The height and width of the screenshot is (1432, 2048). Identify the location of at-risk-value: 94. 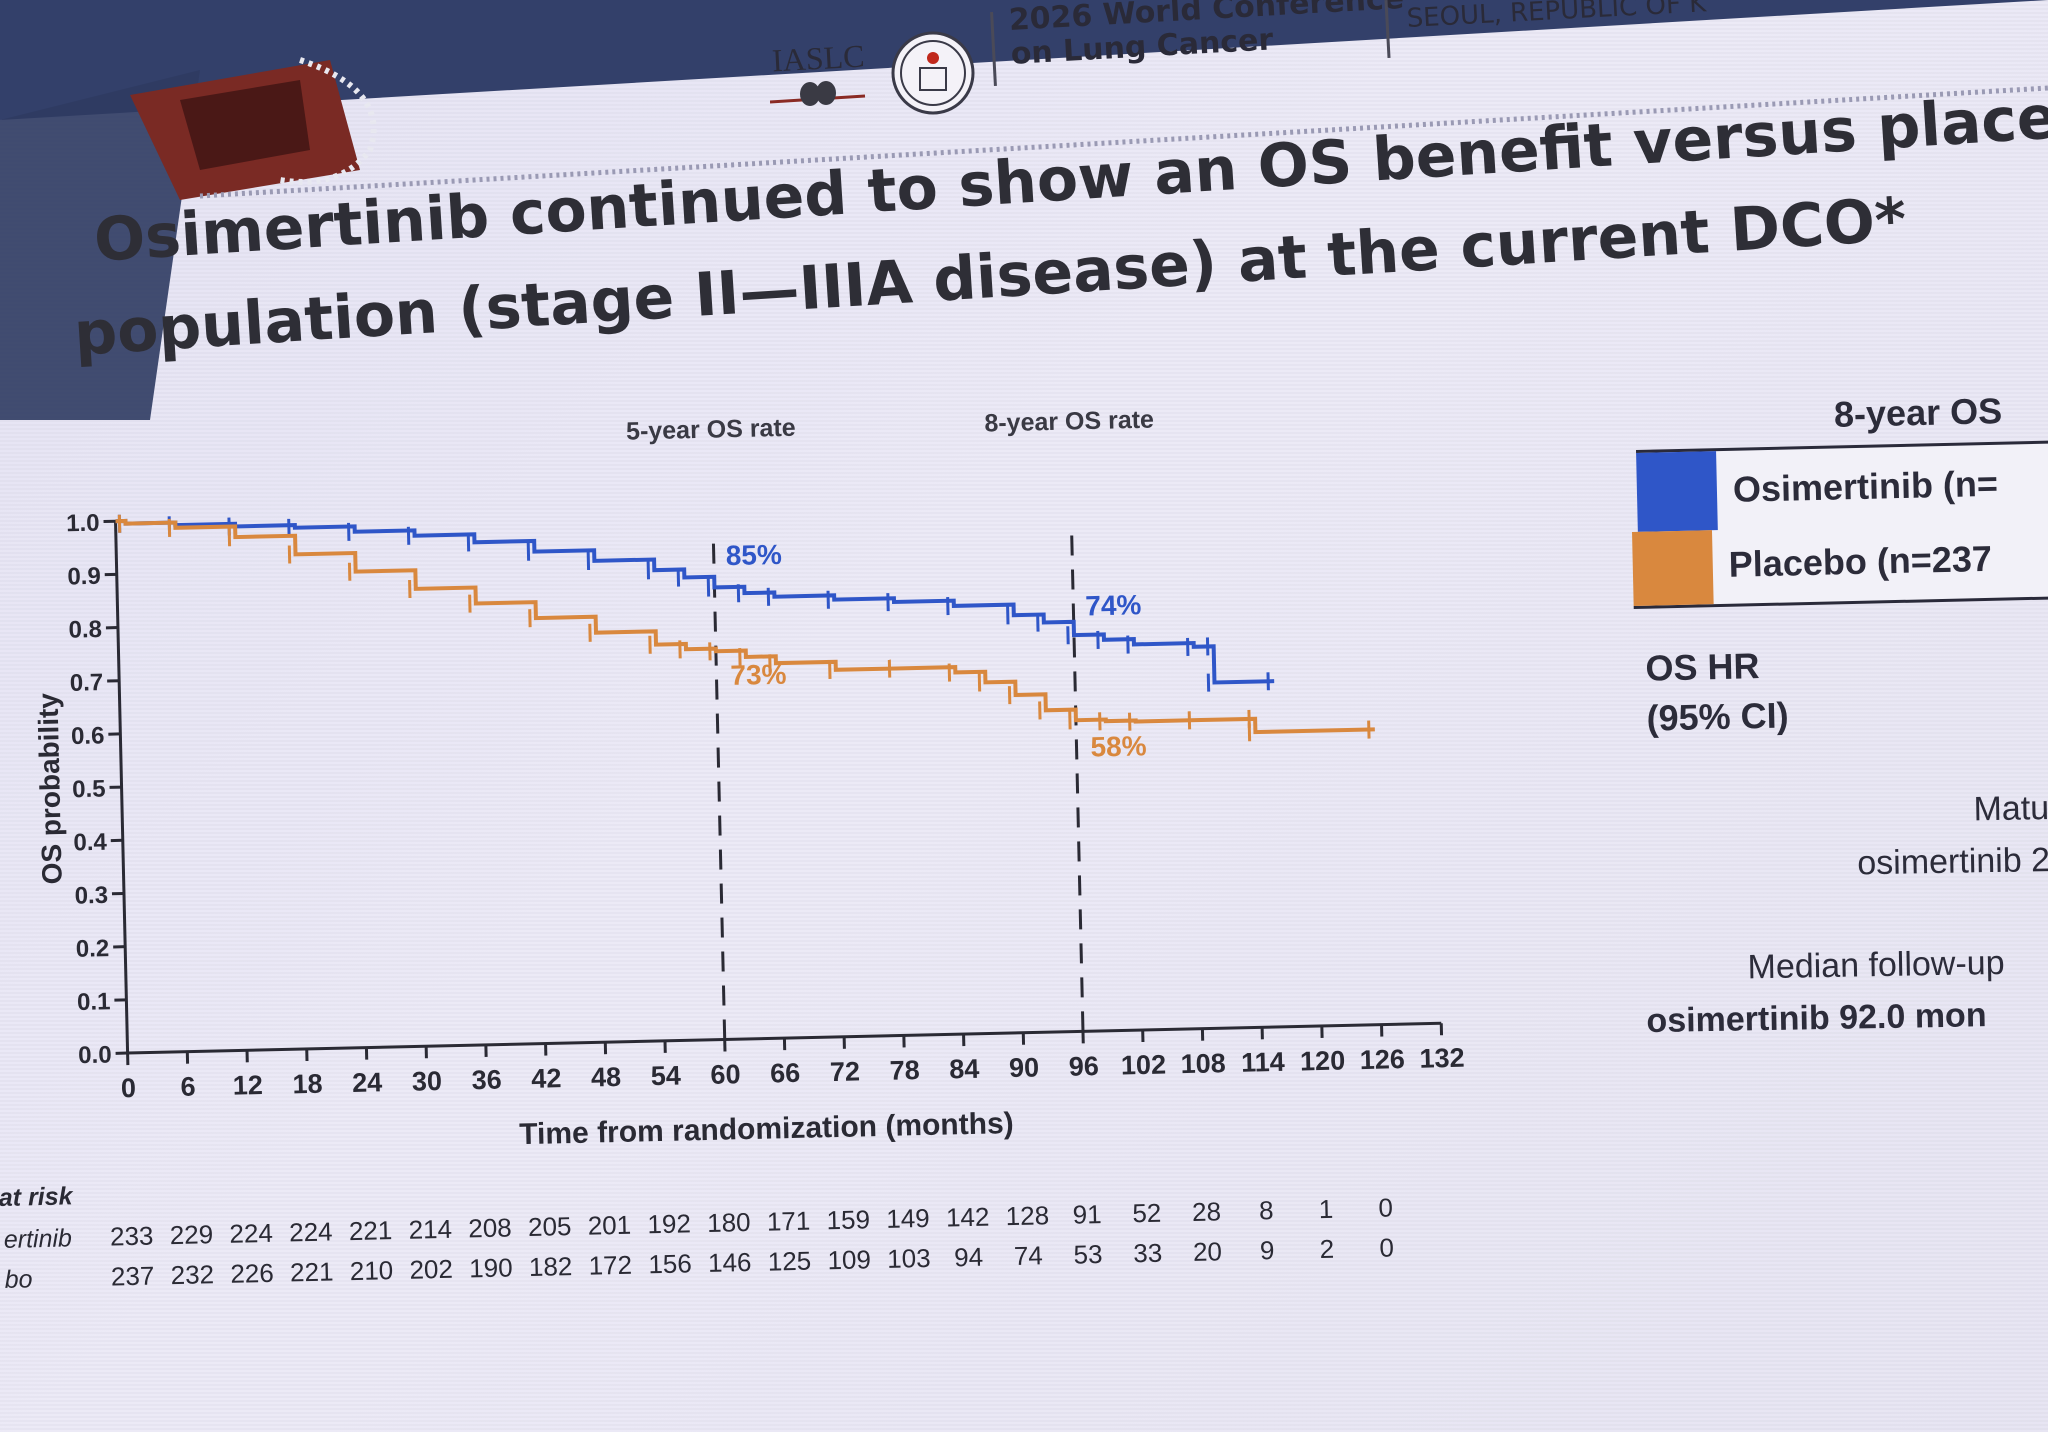
(969, 1257).